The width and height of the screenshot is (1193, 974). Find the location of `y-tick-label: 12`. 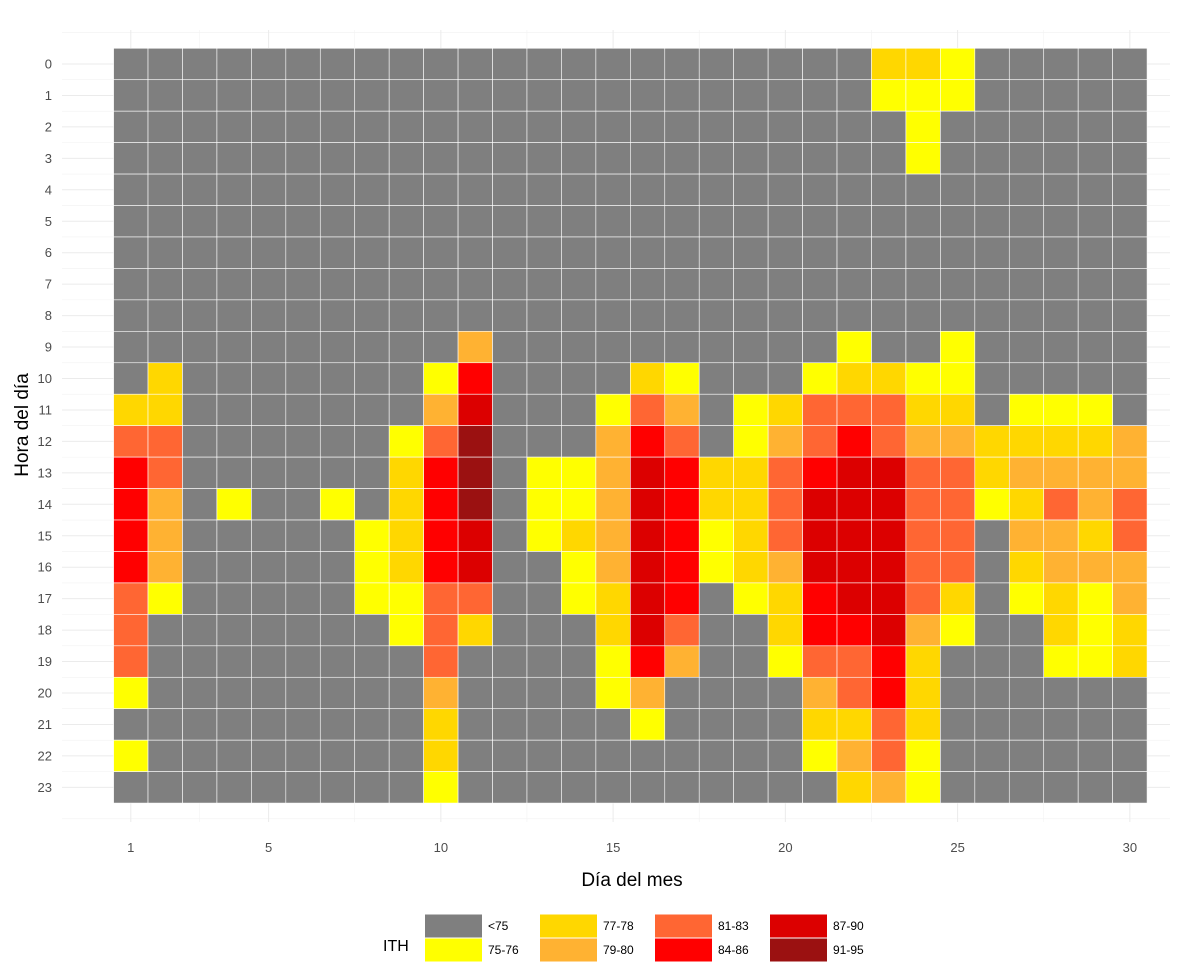

y-tick-label: 12 is located at coordinates (45, 441).